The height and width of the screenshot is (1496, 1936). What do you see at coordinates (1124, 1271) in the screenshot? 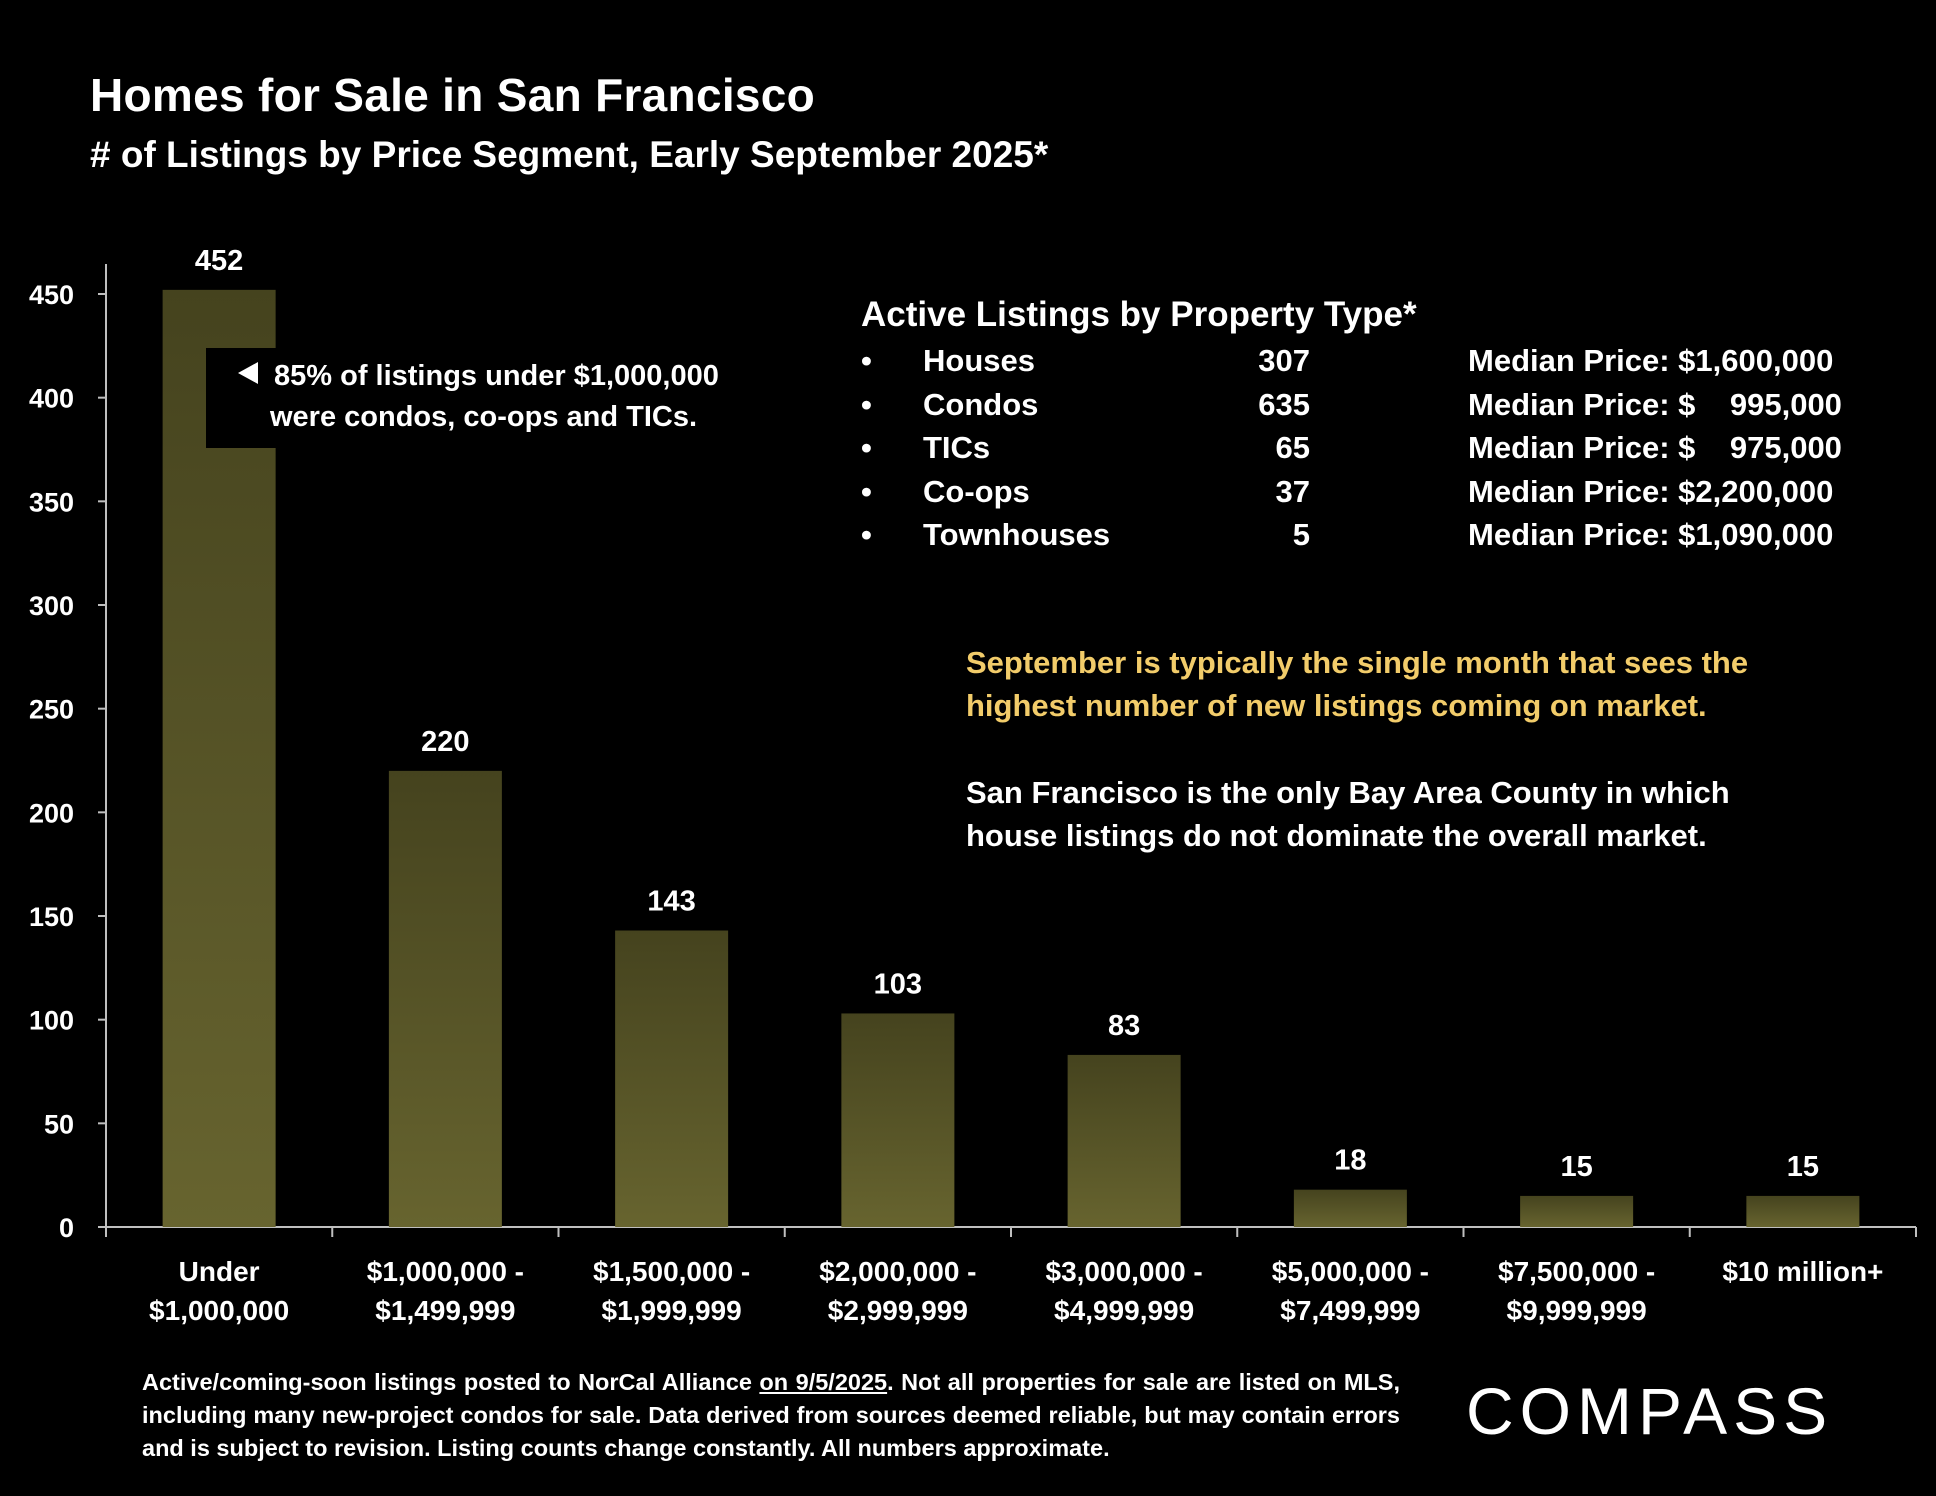
I see `x-tick-label-line: $3,000,000 -` at bounding box center [1124, 1271].